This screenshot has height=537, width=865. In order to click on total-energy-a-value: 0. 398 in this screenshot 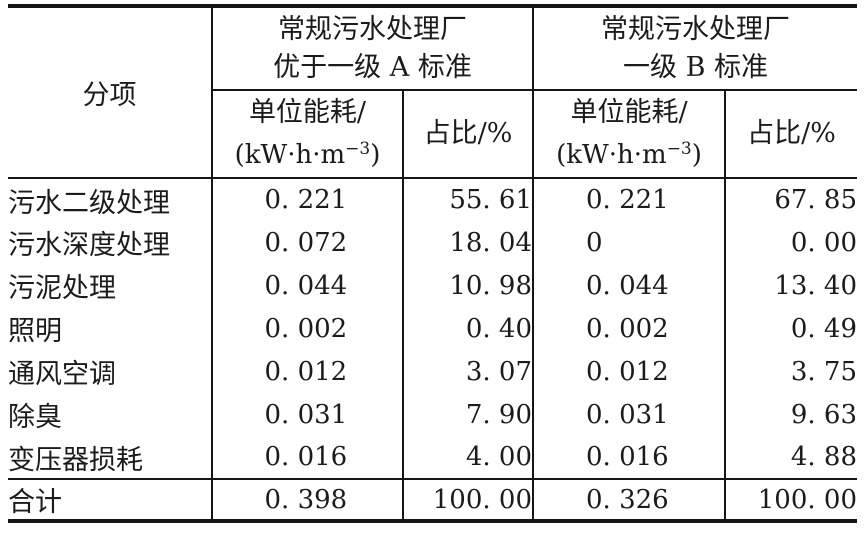, I will do `click(306, 499)`.